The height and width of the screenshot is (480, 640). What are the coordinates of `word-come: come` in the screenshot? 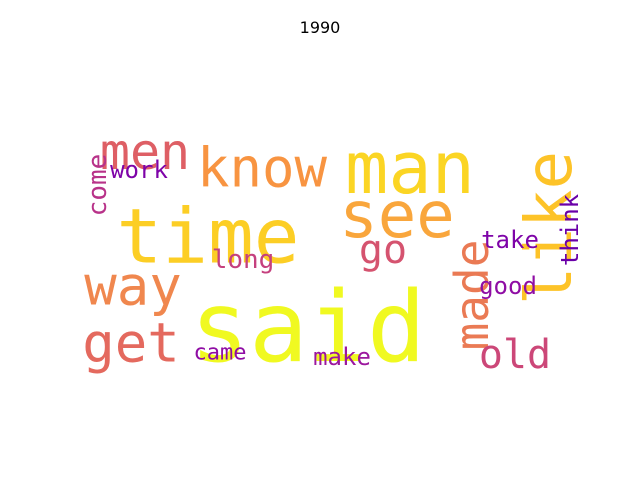 It's located at (98, 185).